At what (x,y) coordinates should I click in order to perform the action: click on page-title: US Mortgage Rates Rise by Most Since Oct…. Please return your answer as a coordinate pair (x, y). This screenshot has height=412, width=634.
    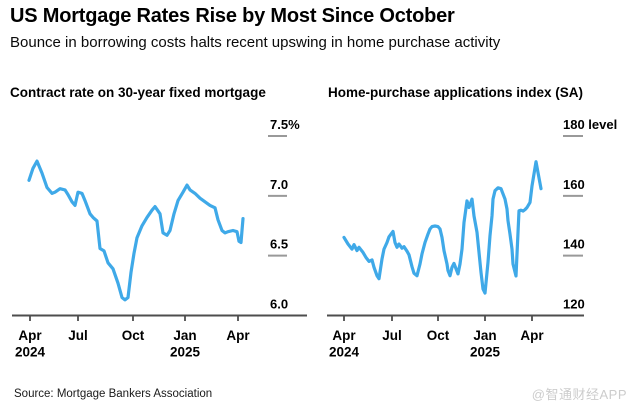
    Looking at the image, I should click on (232, 16).